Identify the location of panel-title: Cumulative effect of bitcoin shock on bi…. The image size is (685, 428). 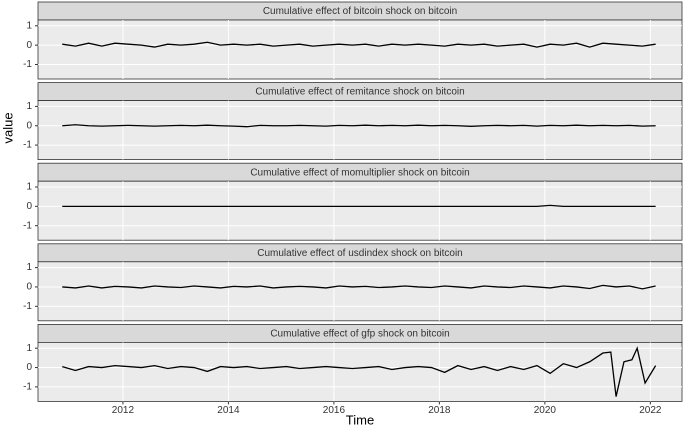
(360, 11).